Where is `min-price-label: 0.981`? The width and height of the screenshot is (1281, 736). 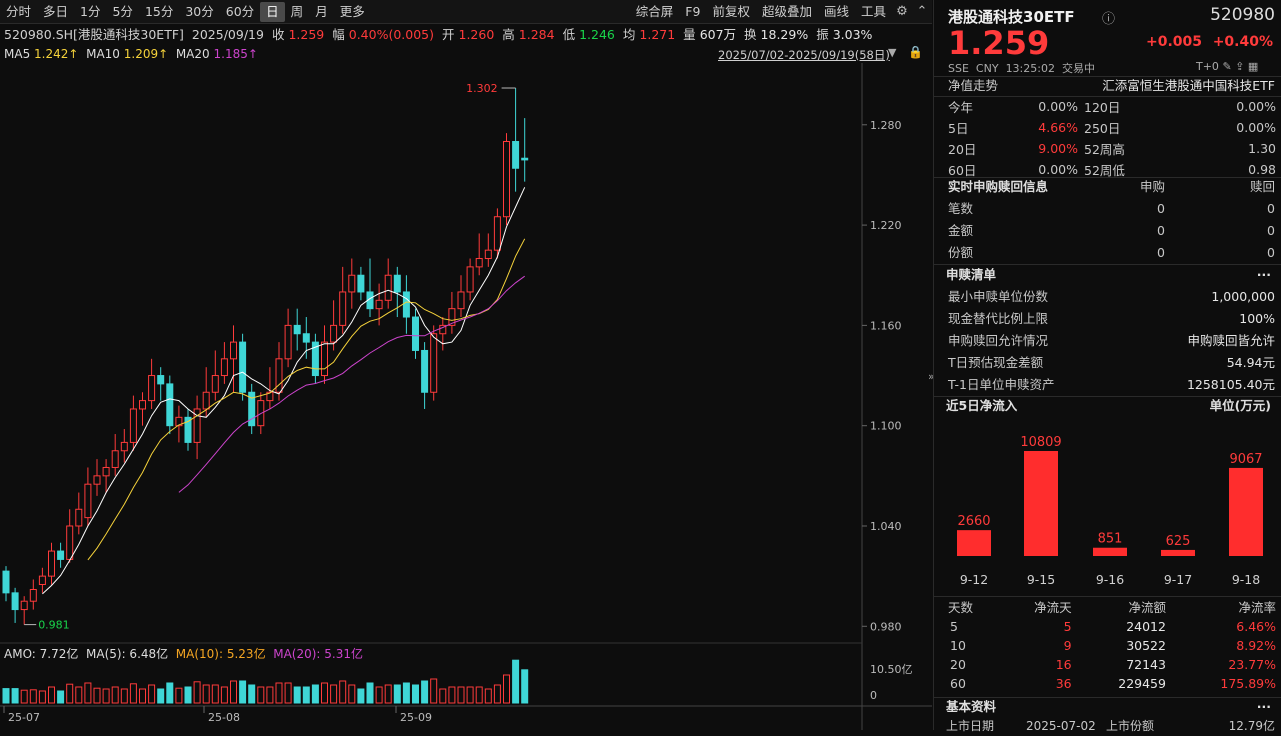 min-price-label: 0.981 is located at coordinates (53, 625).